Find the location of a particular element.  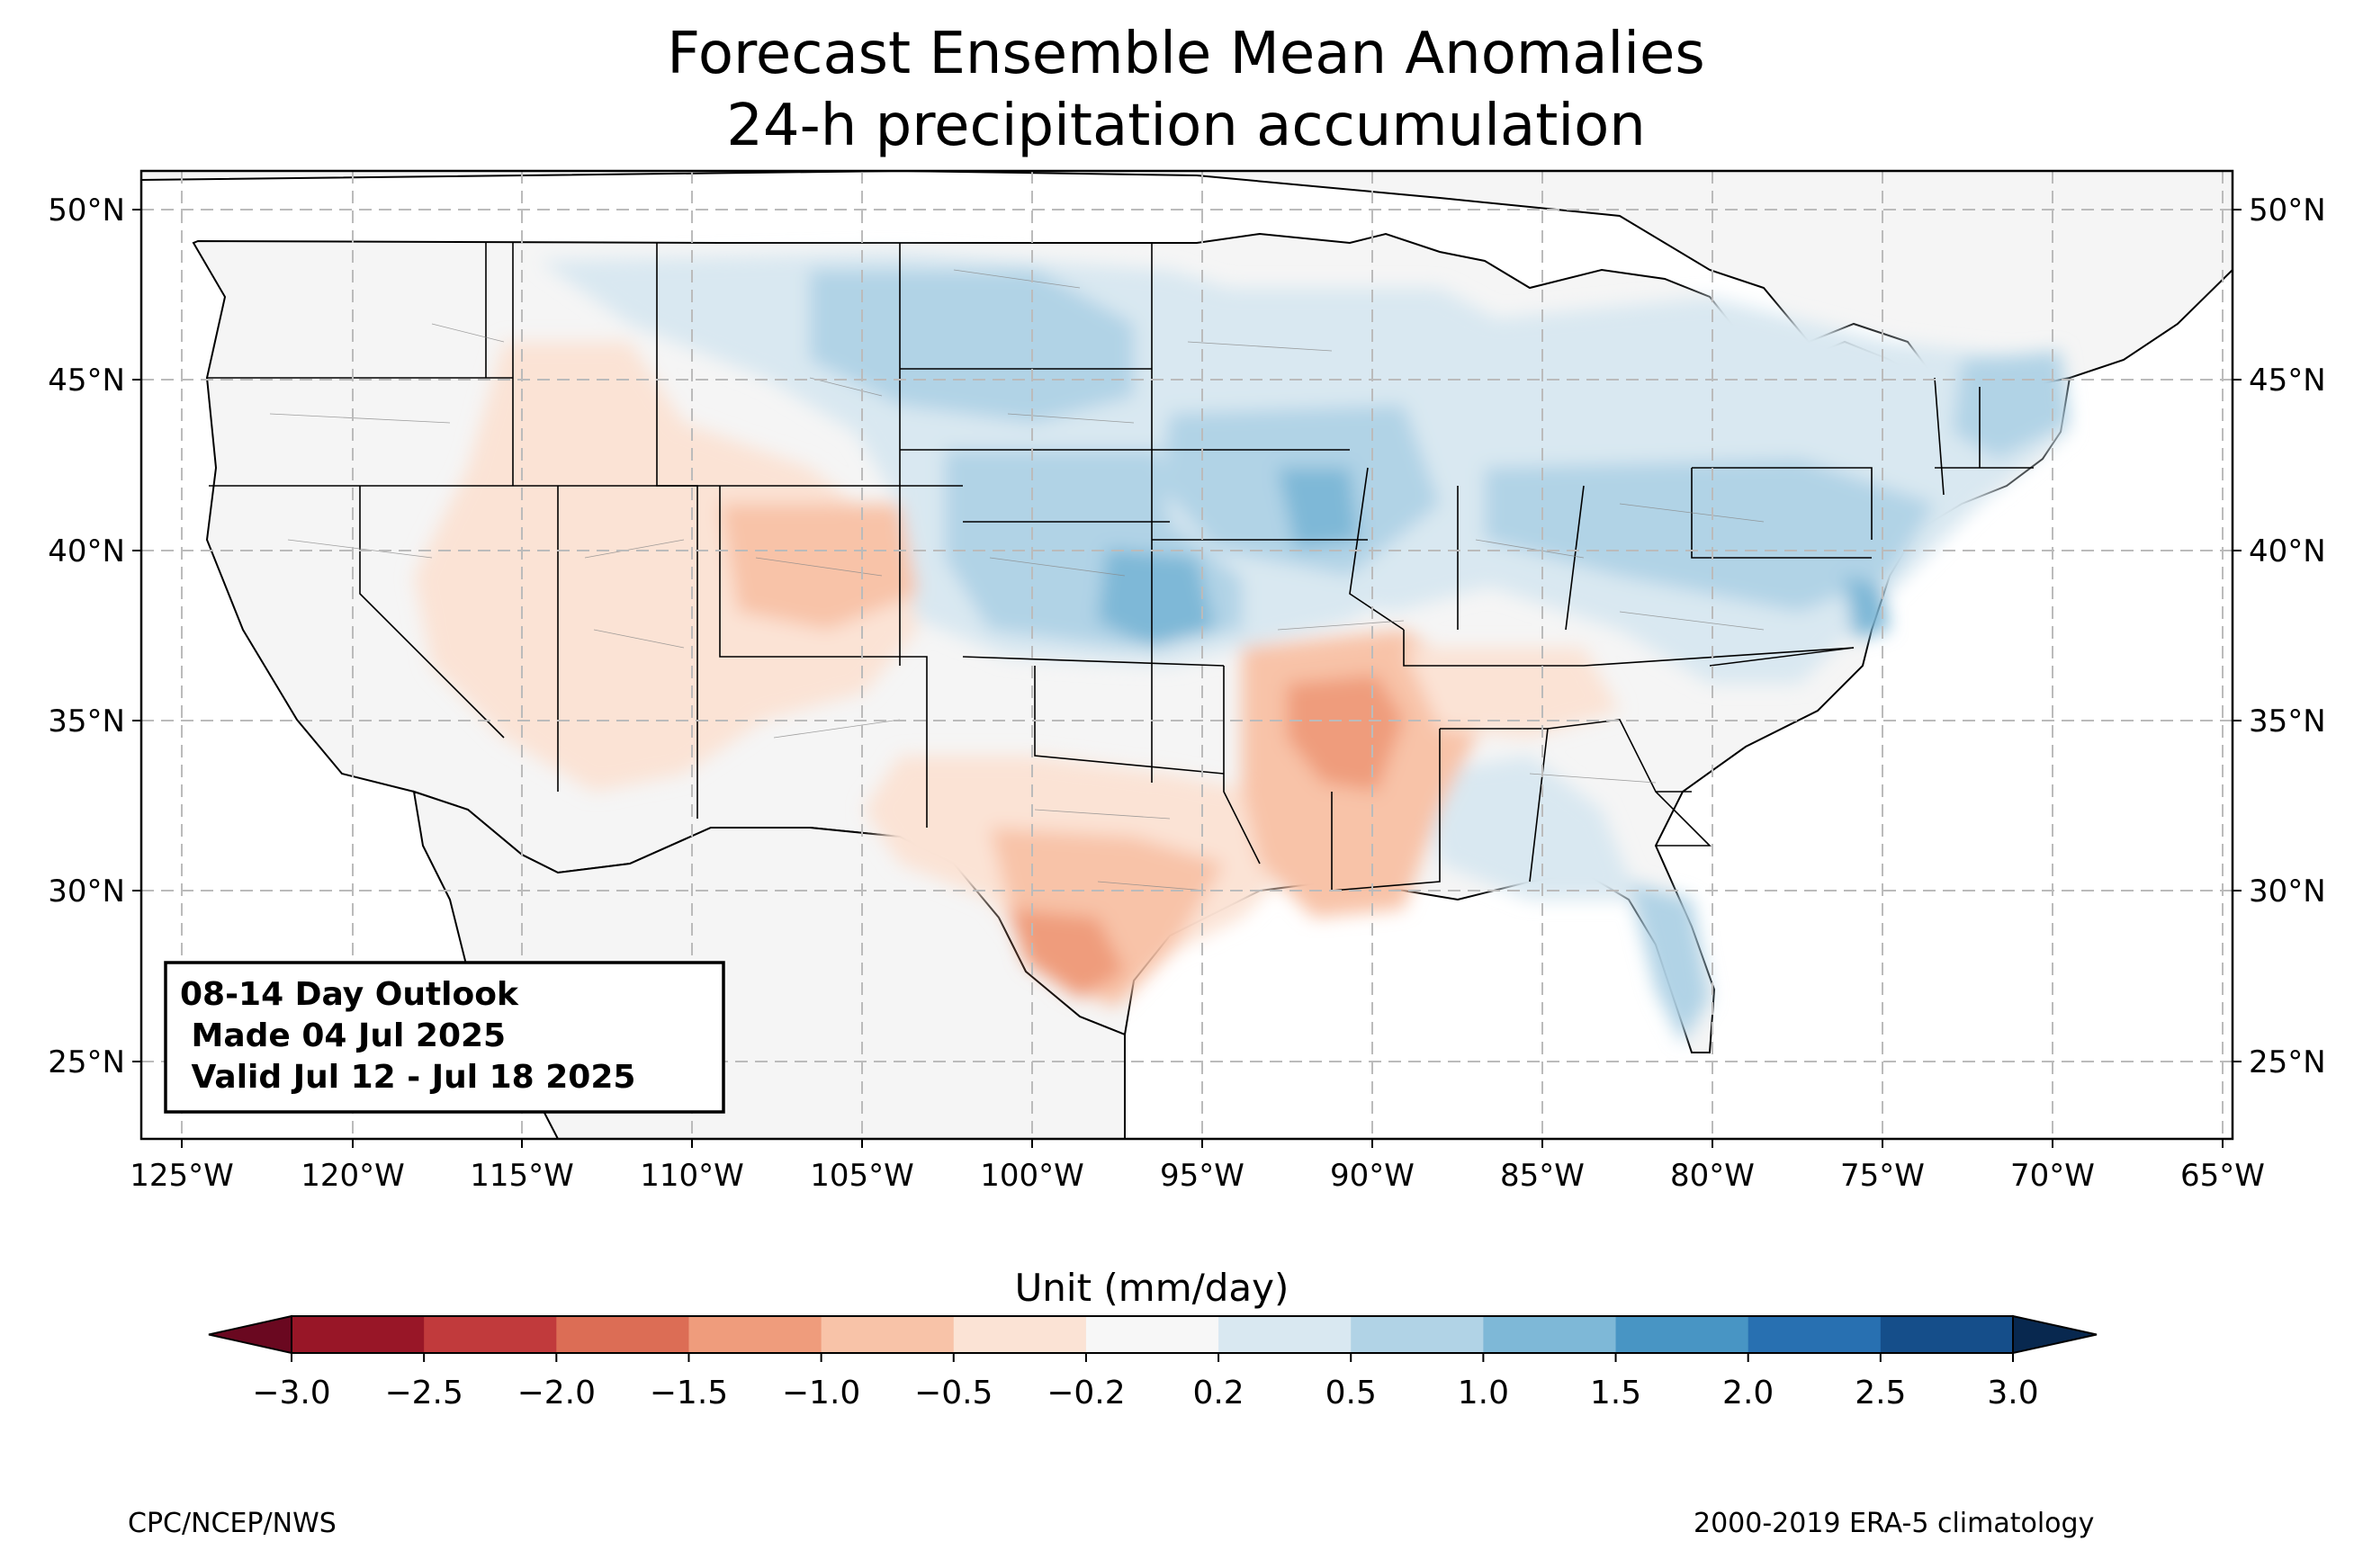

lat-label-right: 45°N is located at coordinates (2287, 381).